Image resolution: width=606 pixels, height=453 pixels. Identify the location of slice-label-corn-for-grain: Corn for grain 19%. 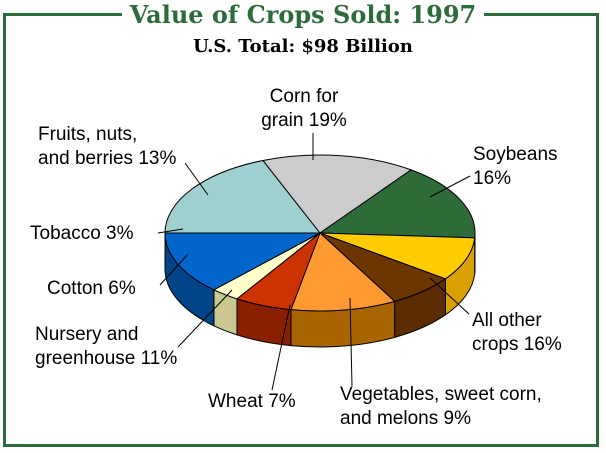
(304, 108).